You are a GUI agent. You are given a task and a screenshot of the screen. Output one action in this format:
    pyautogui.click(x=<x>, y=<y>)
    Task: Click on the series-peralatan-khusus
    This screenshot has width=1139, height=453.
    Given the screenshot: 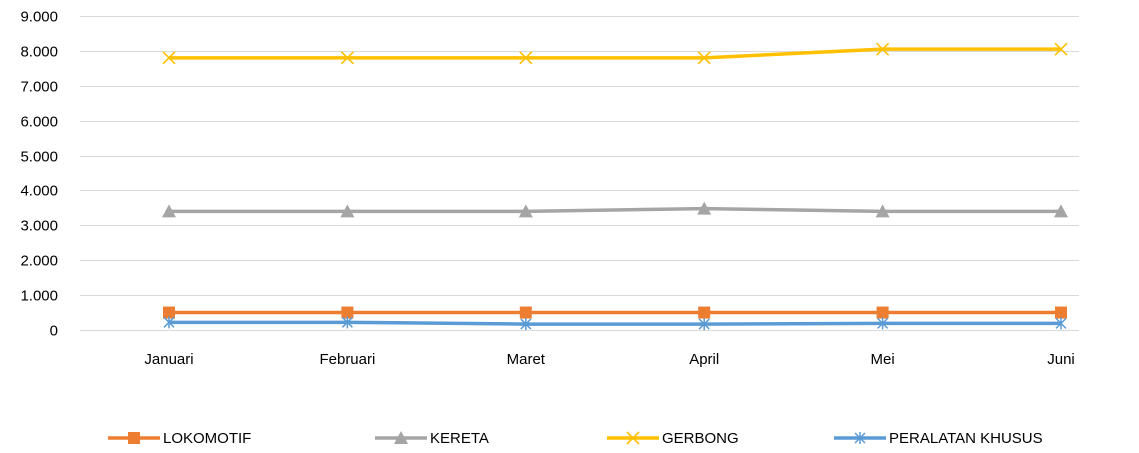 What is the action you would take?
    pyautogui.click(x=615, y=323)
    